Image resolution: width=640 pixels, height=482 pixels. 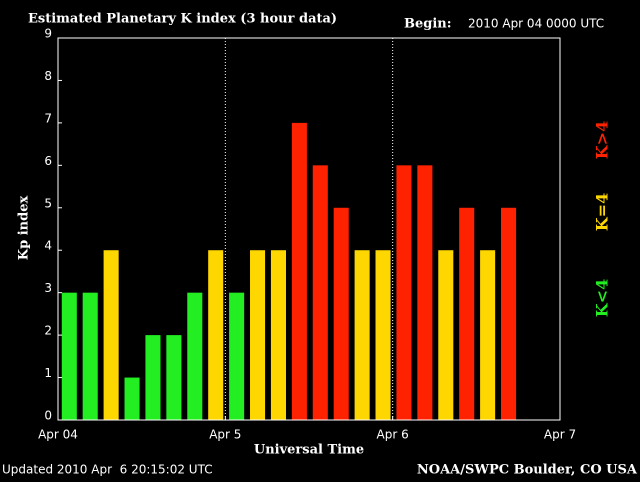 What do you see at coordinates (527, 470) in the screenshot?
I see `source: NOAA/SWPC Boulder, CO USA` at bounding box center [527, 470].